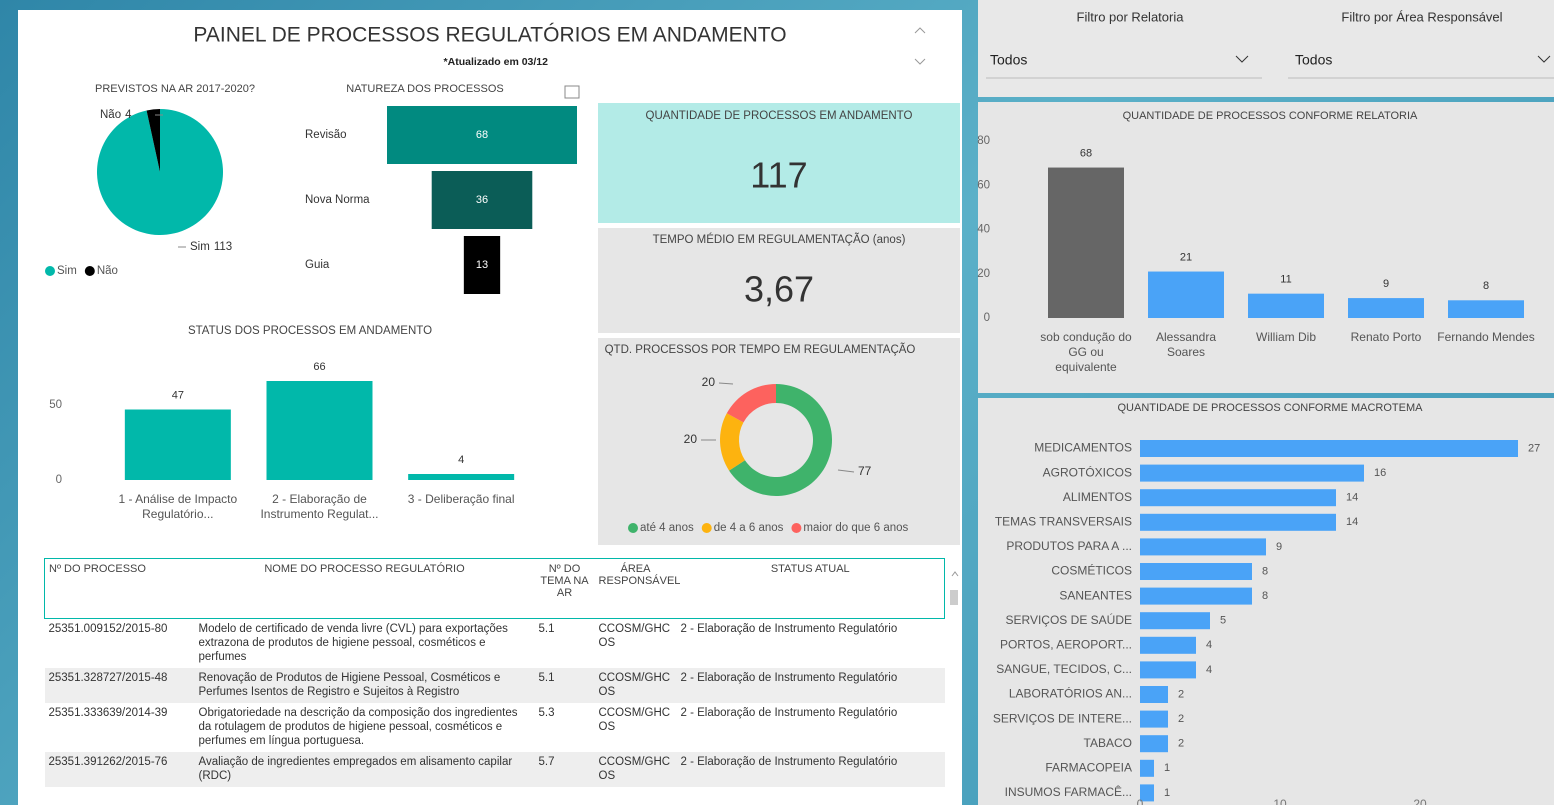 The height and width of the screenshot is (805, 1554). What do you see at coordinates (639, 575) in the screenshot?
I see `column-header: ÁREA RESPONSÁVEL` at bounding box center [639, 575].